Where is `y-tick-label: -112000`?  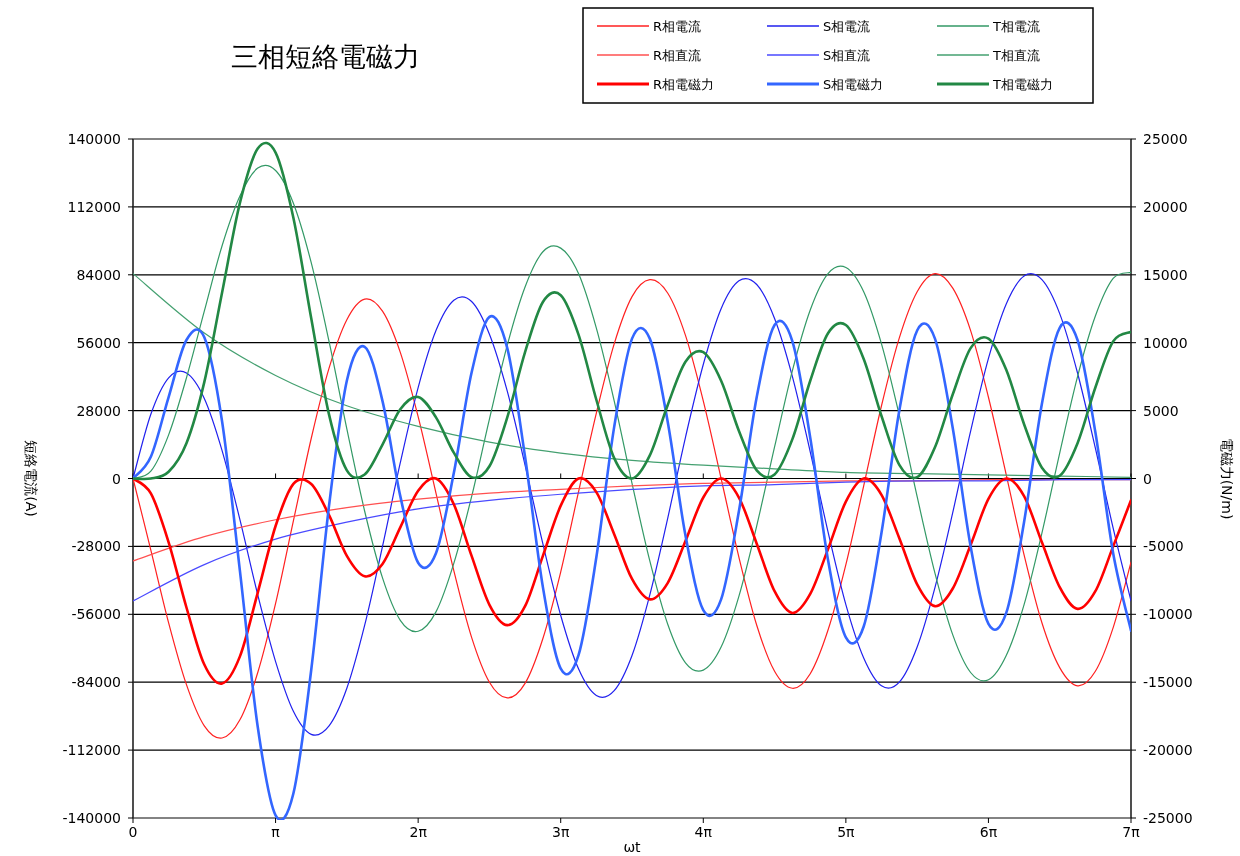 y-tick-label: -112000 is located at coordinates (91, 750).